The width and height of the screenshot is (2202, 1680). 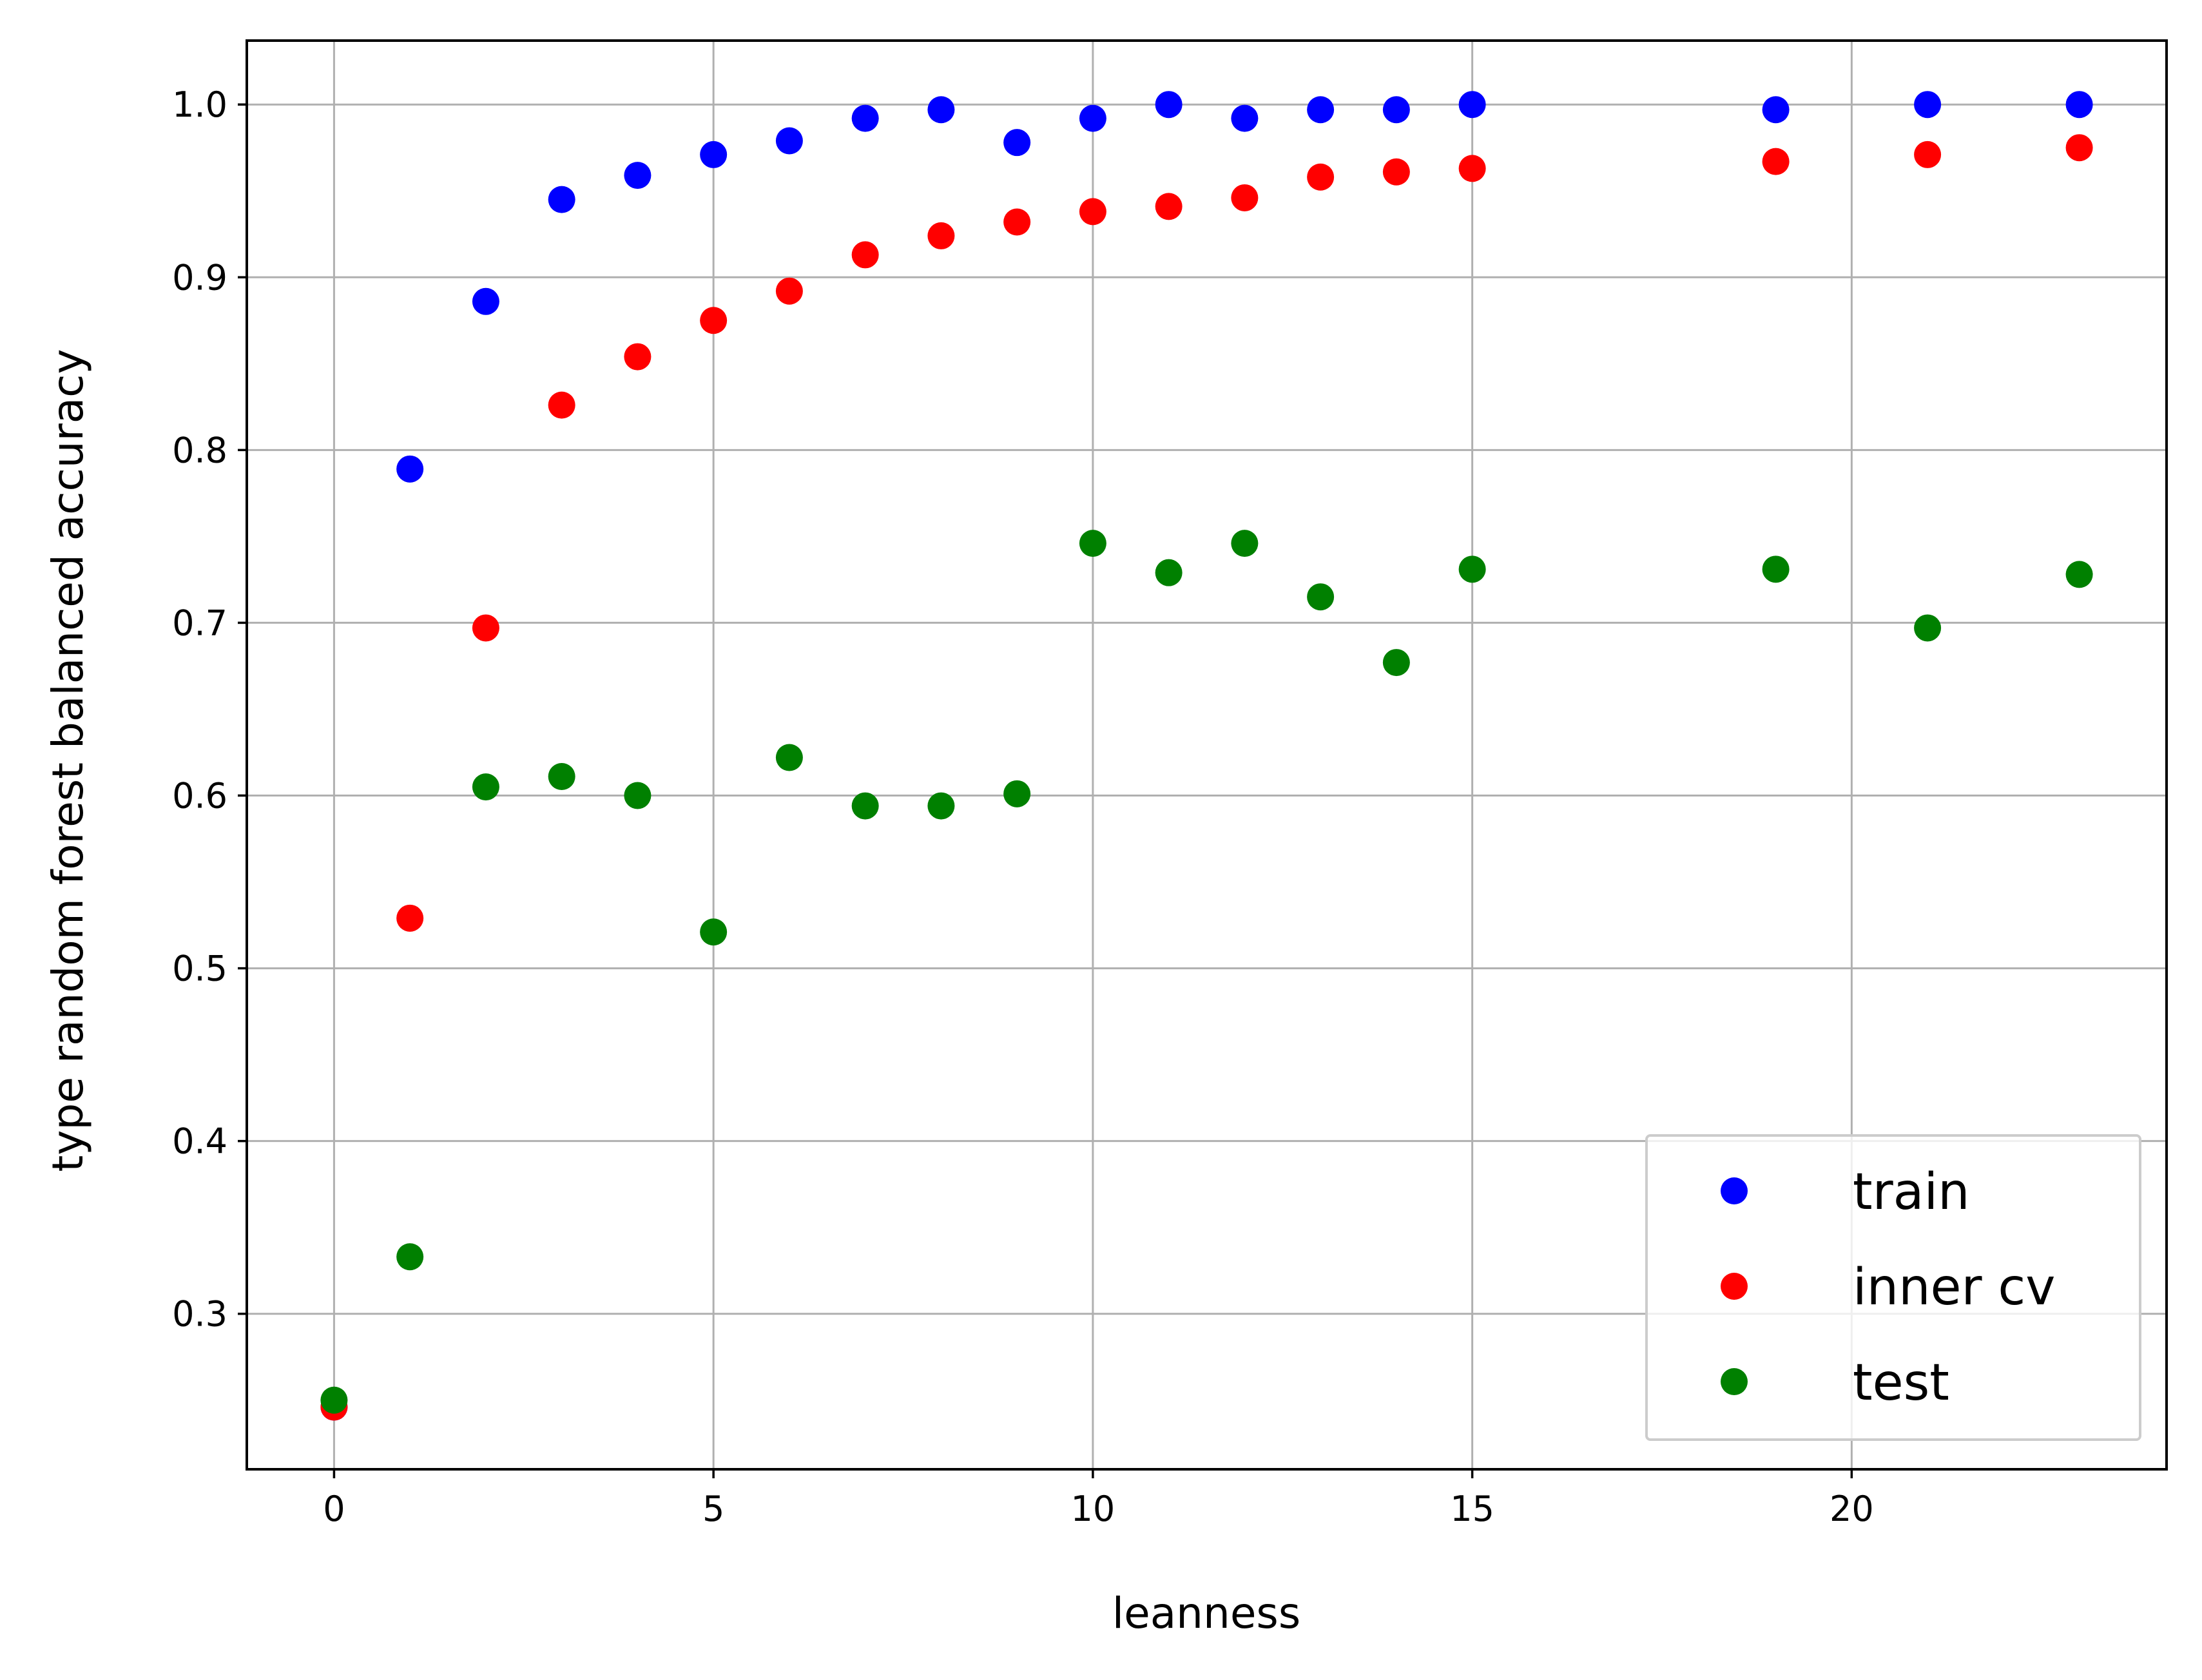 What do you see at coordinates (199, 969) in the screenshot?
I see `y-tick-label: 0.5` at bounding box center [199, 969].